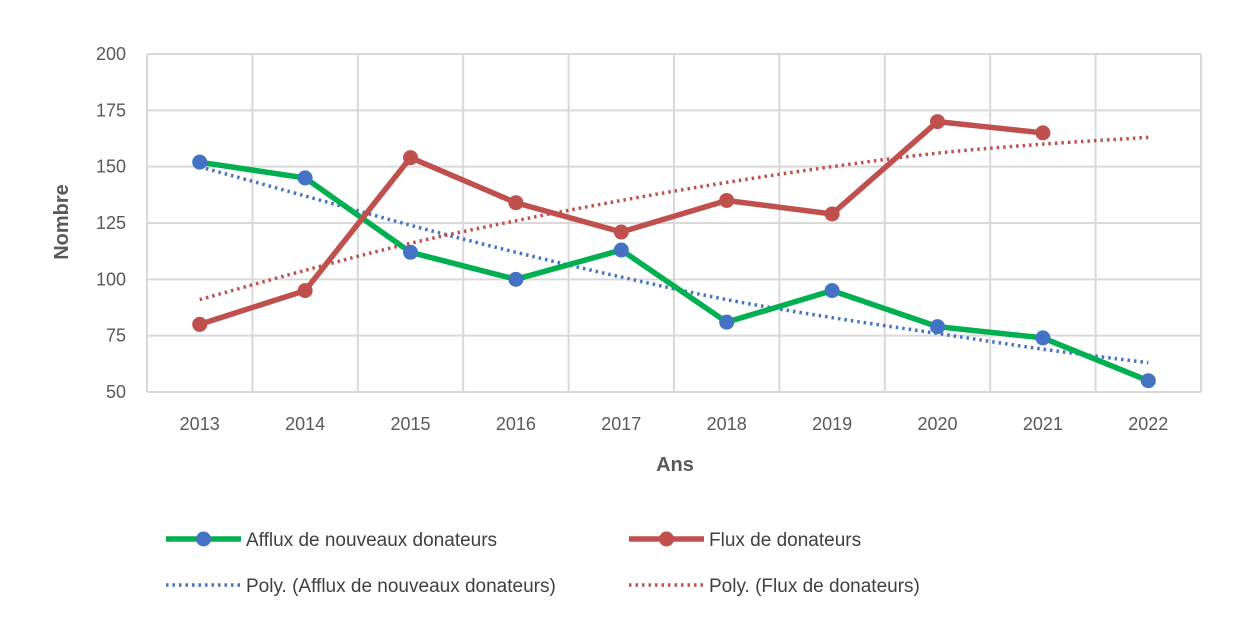  I want to click on y-tick-label: 100, so click(111, 279).